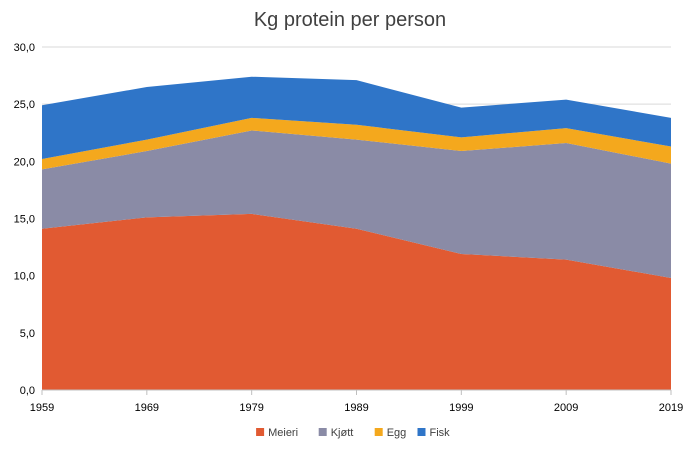 This screenshot has width=699, height=461. I want to click on legend-label-meieri: Meieri, so click(283, 433).